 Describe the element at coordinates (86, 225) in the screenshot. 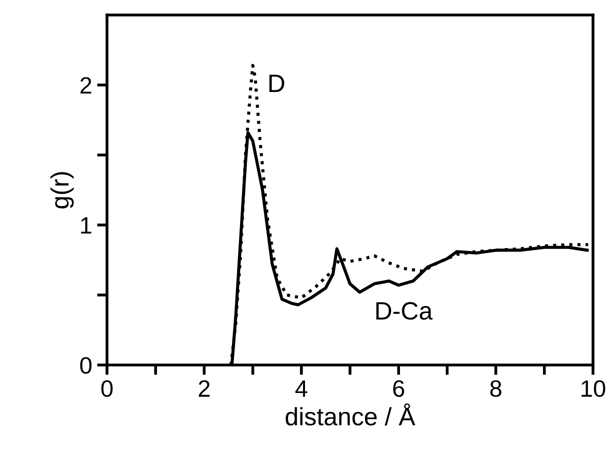

I see `y-tick-label: 1` at that location.